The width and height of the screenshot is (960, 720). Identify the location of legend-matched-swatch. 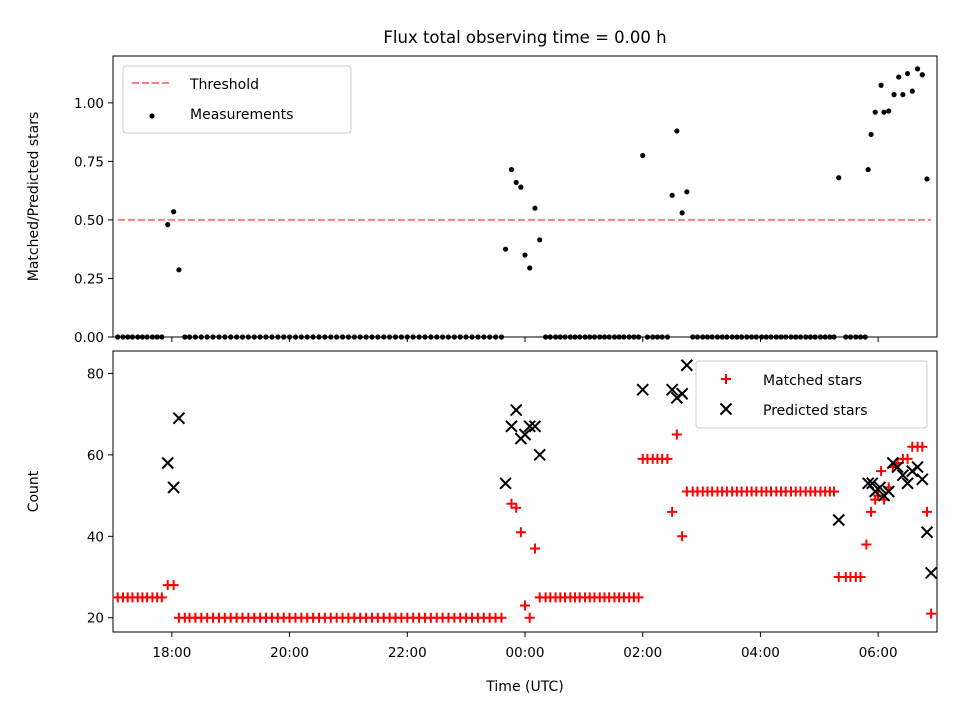
(726, 379).